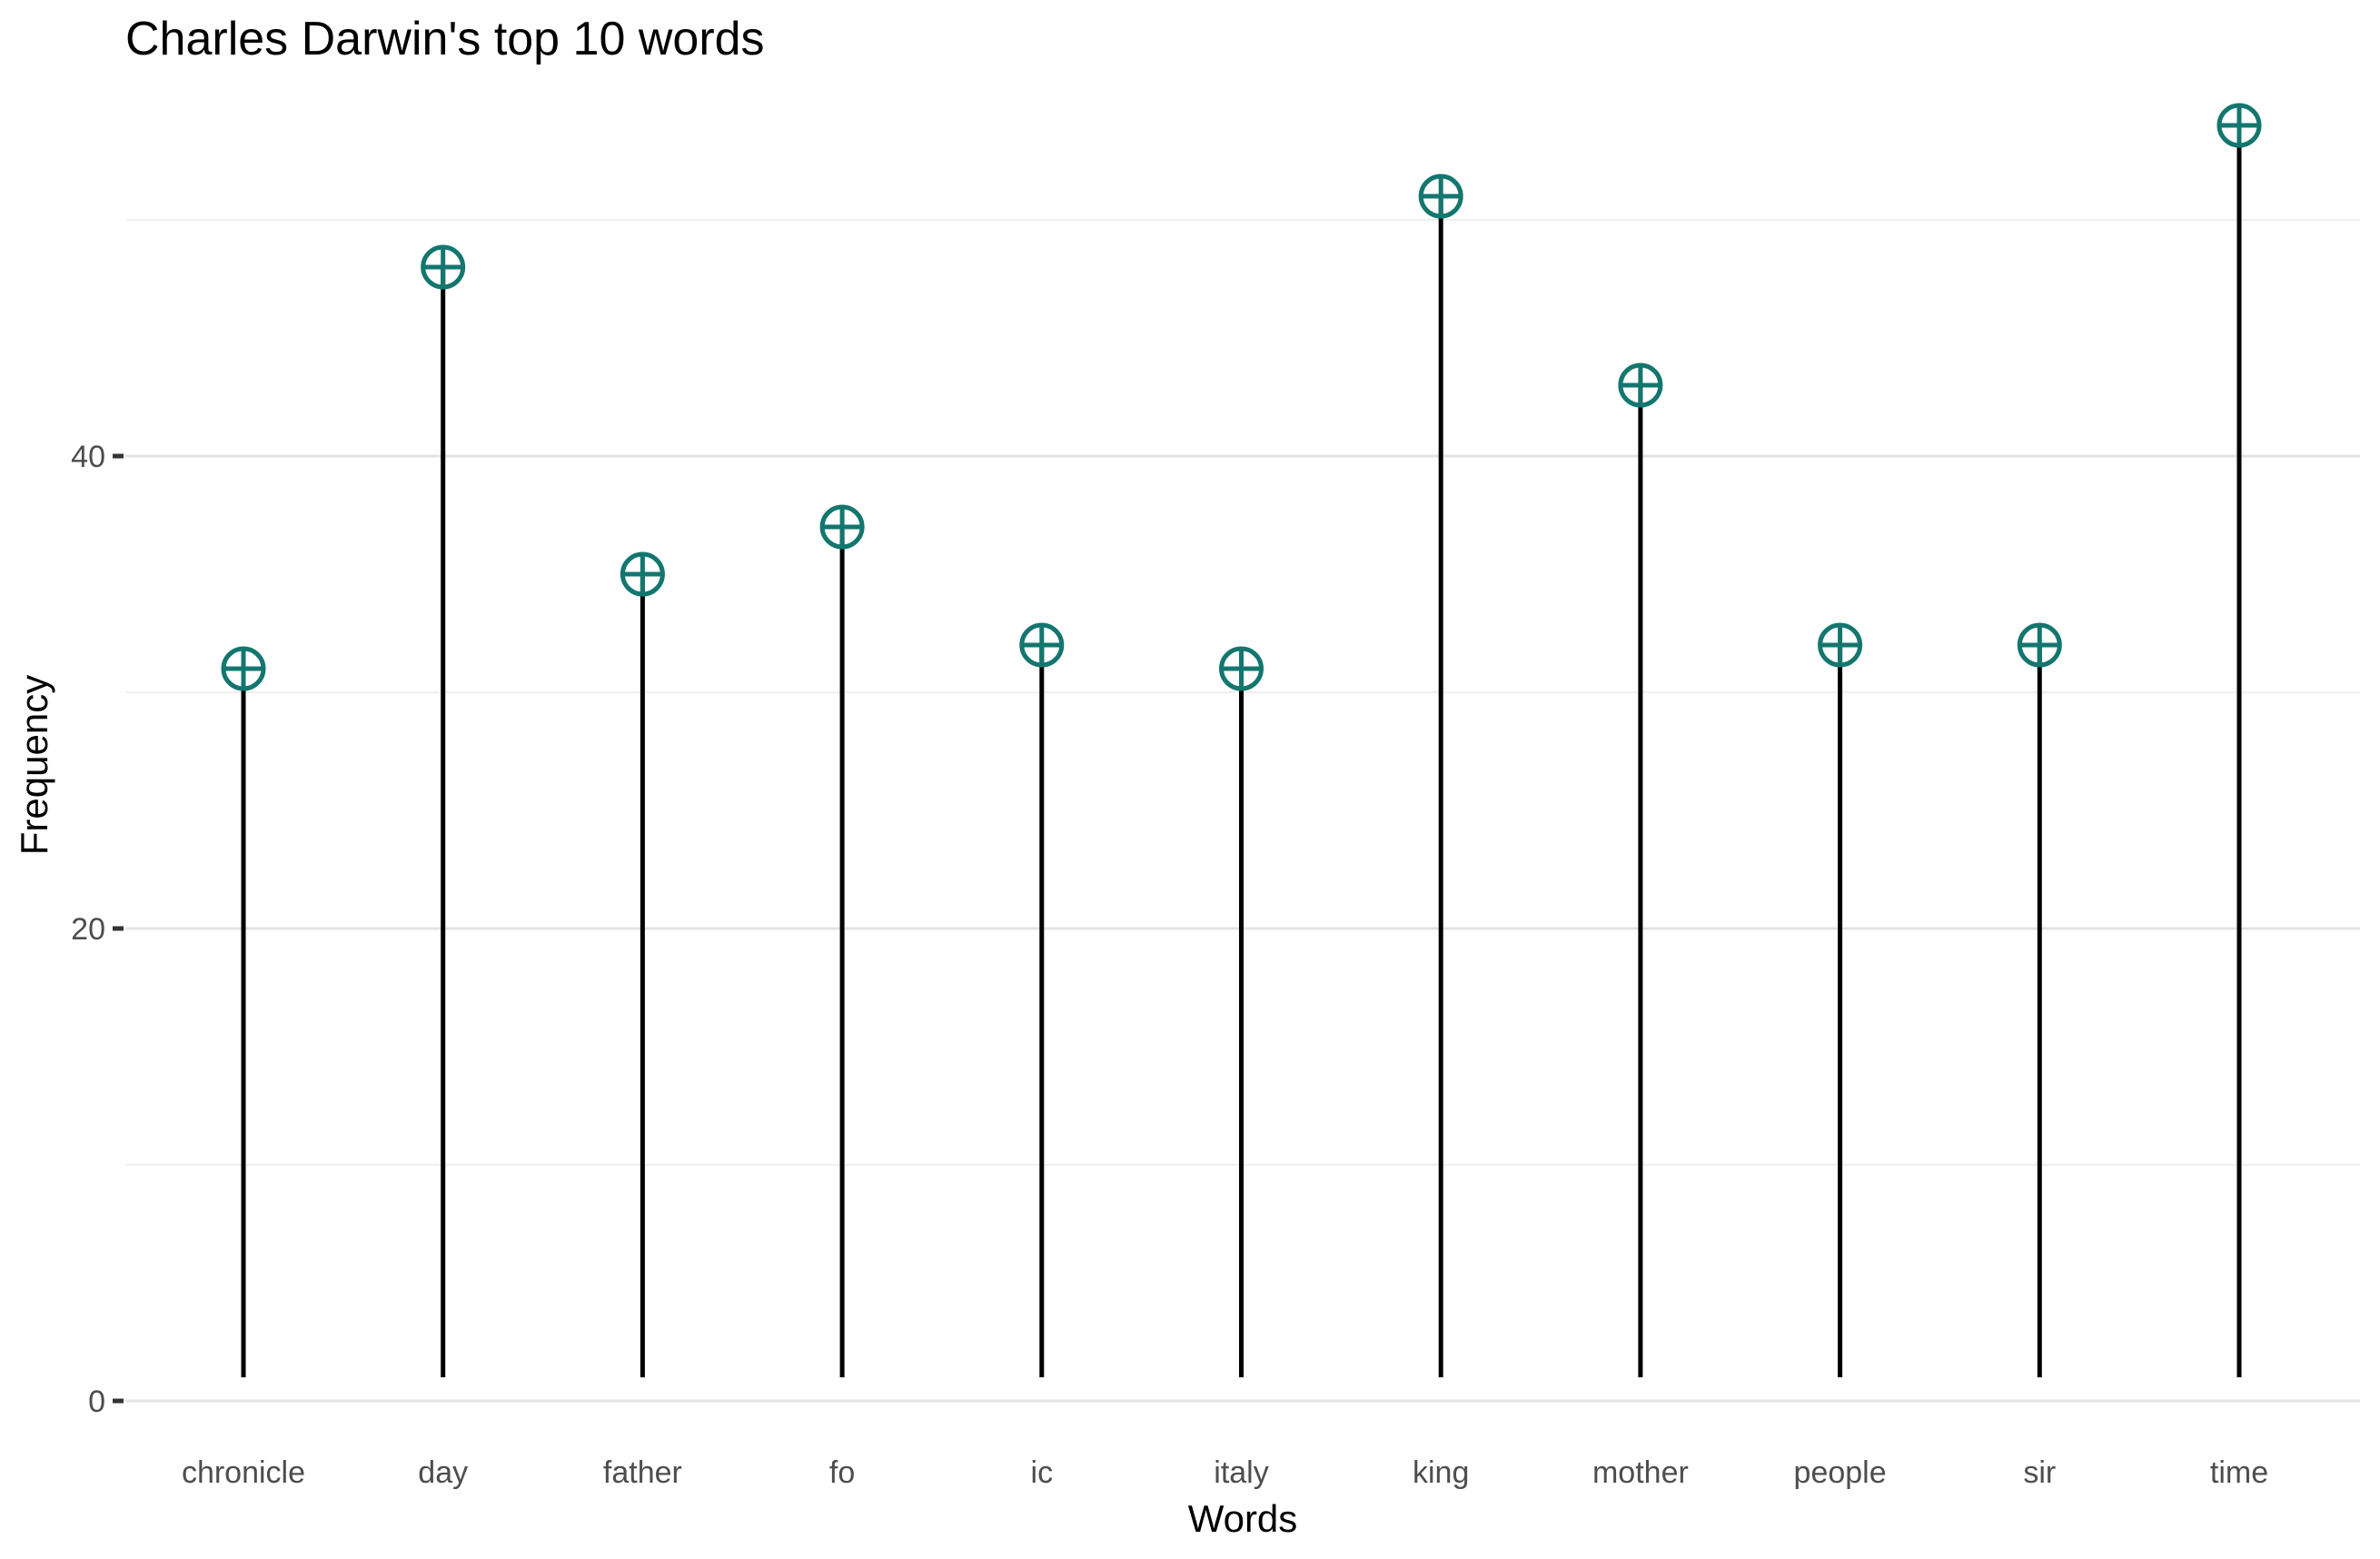  I want to click on y-axis: 0 20 40, so click(98, 929).